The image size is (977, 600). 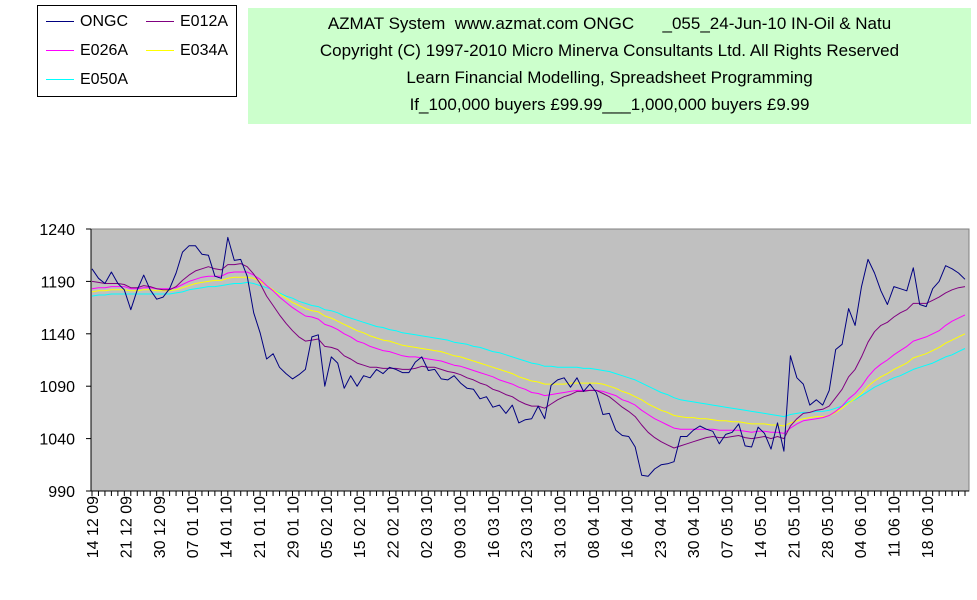 I want to click on x-tick-label: 05 02 10, so click(x=327, y=527).